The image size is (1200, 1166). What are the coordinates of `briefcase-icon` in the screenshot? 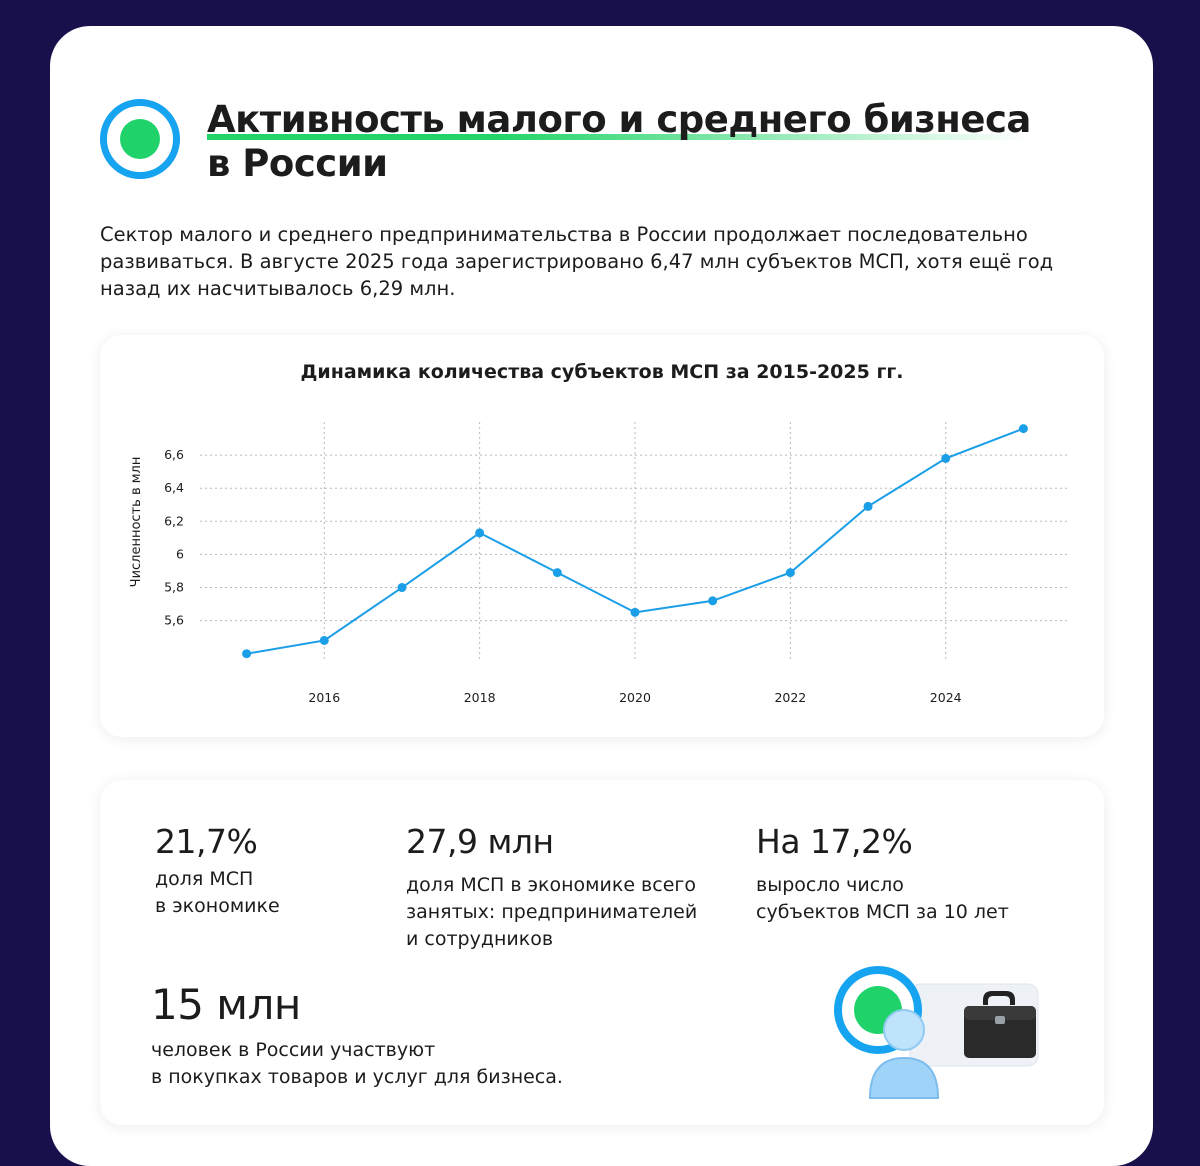 It's located at (1000, 1024).